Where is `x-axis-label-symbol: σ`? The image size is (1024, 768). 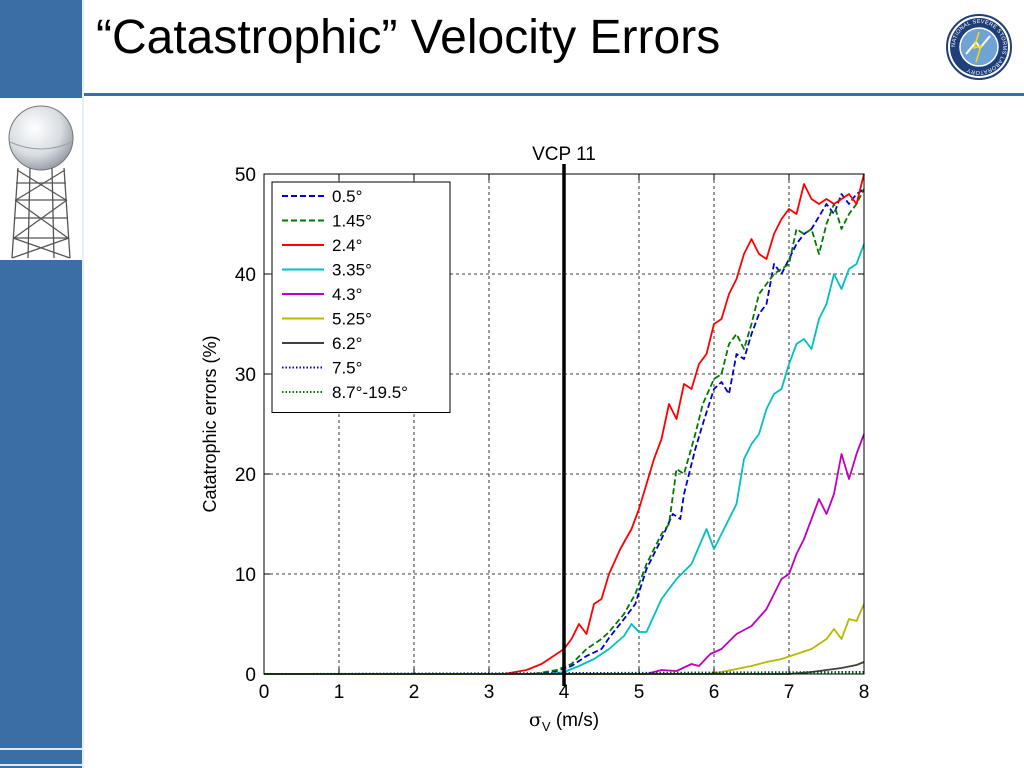
x-axis-label-symbol: σ is located at coordinates (535, 720).